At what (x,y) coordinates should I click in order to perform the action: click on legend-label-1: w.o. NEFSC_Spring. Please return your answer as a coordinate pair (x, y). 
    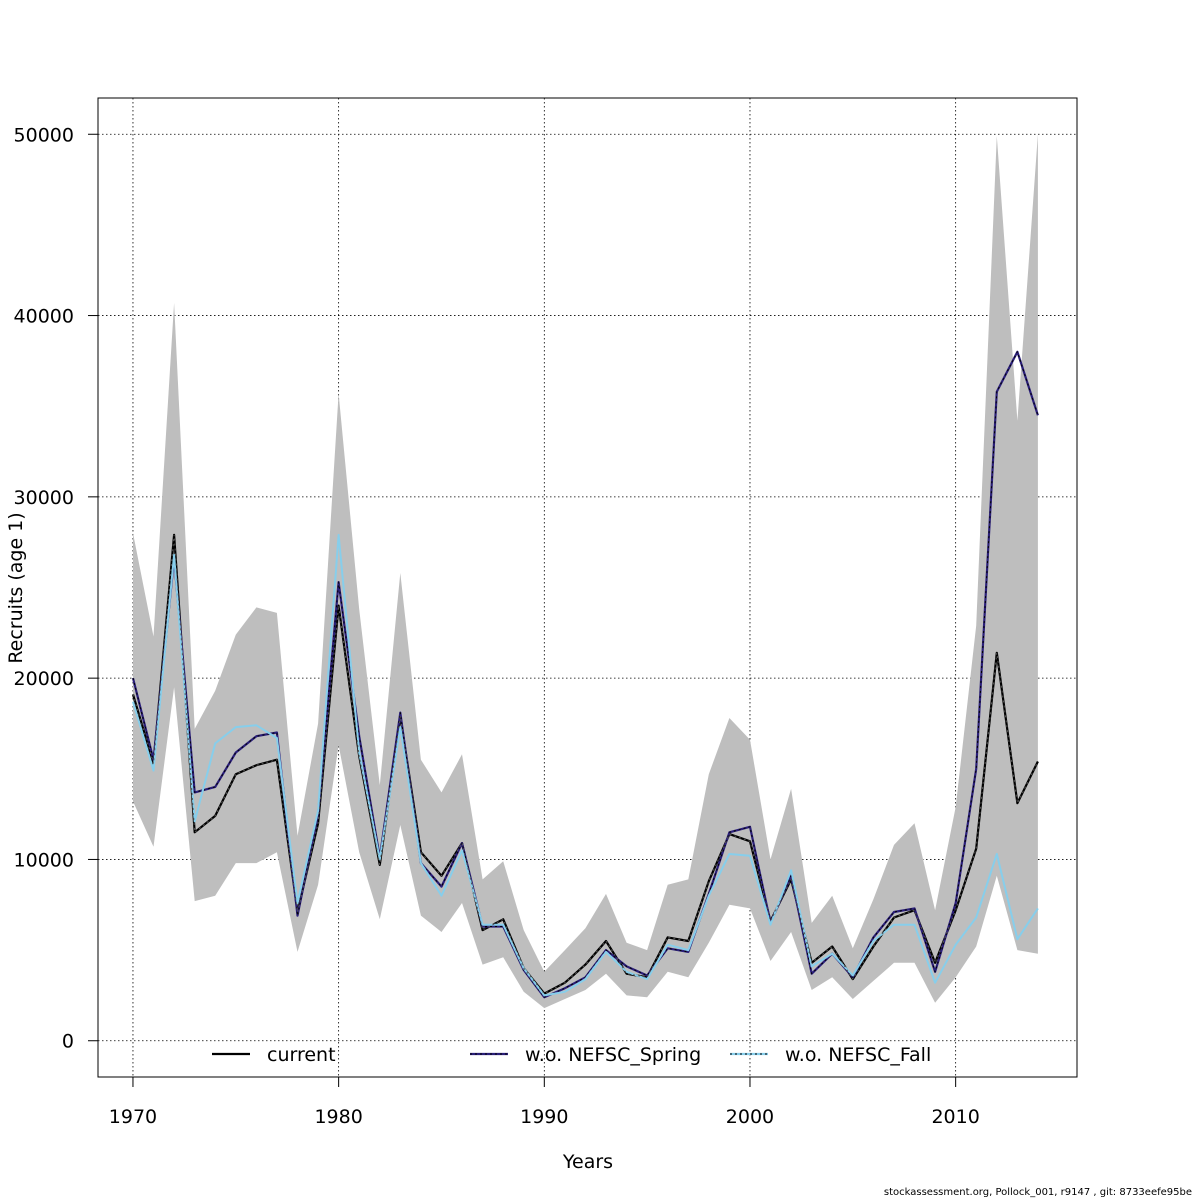
    Looking at the image, I should click on (613, 1055).